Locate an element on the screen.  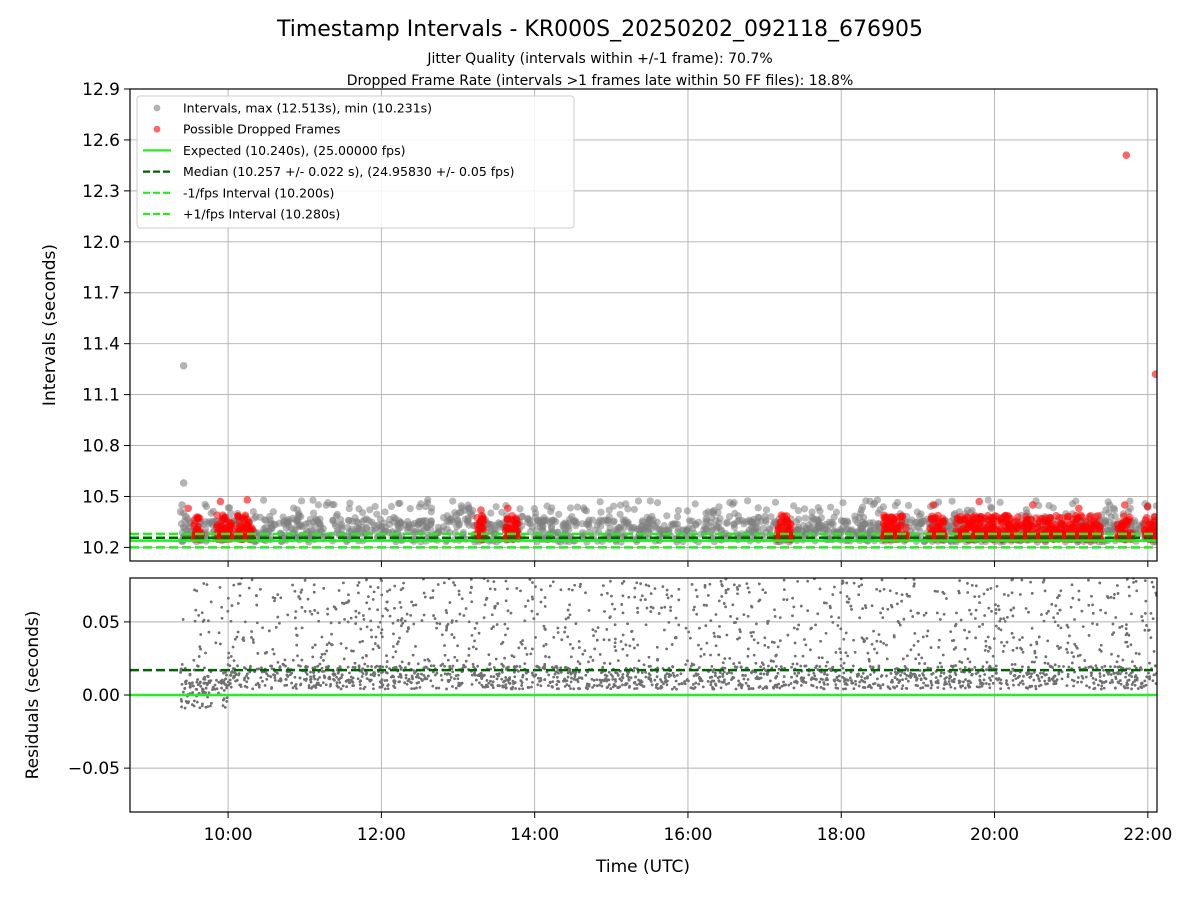
dropped-frame-point is located at coordinates (956, 523).